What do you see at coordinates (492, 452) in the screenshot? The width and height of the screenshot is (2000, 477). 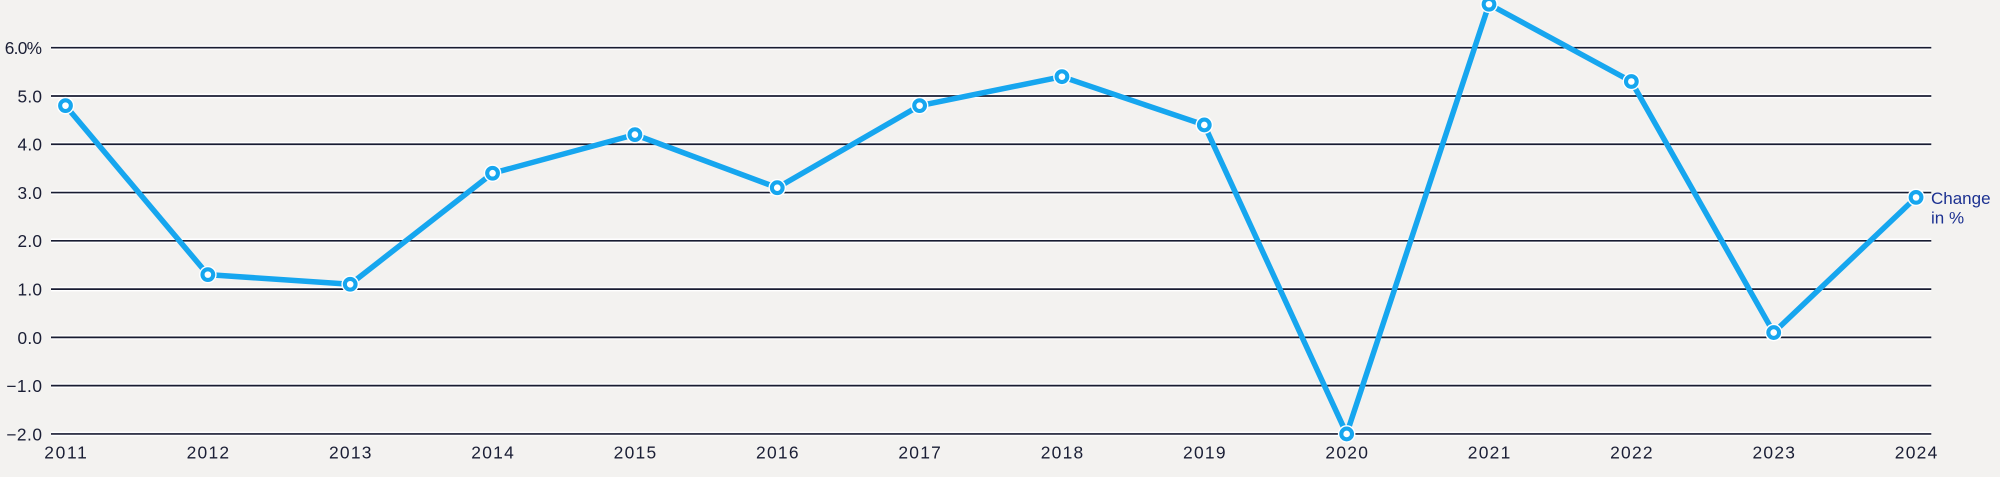 I see `svg-text: 2014` at bounding box center [492, 452].